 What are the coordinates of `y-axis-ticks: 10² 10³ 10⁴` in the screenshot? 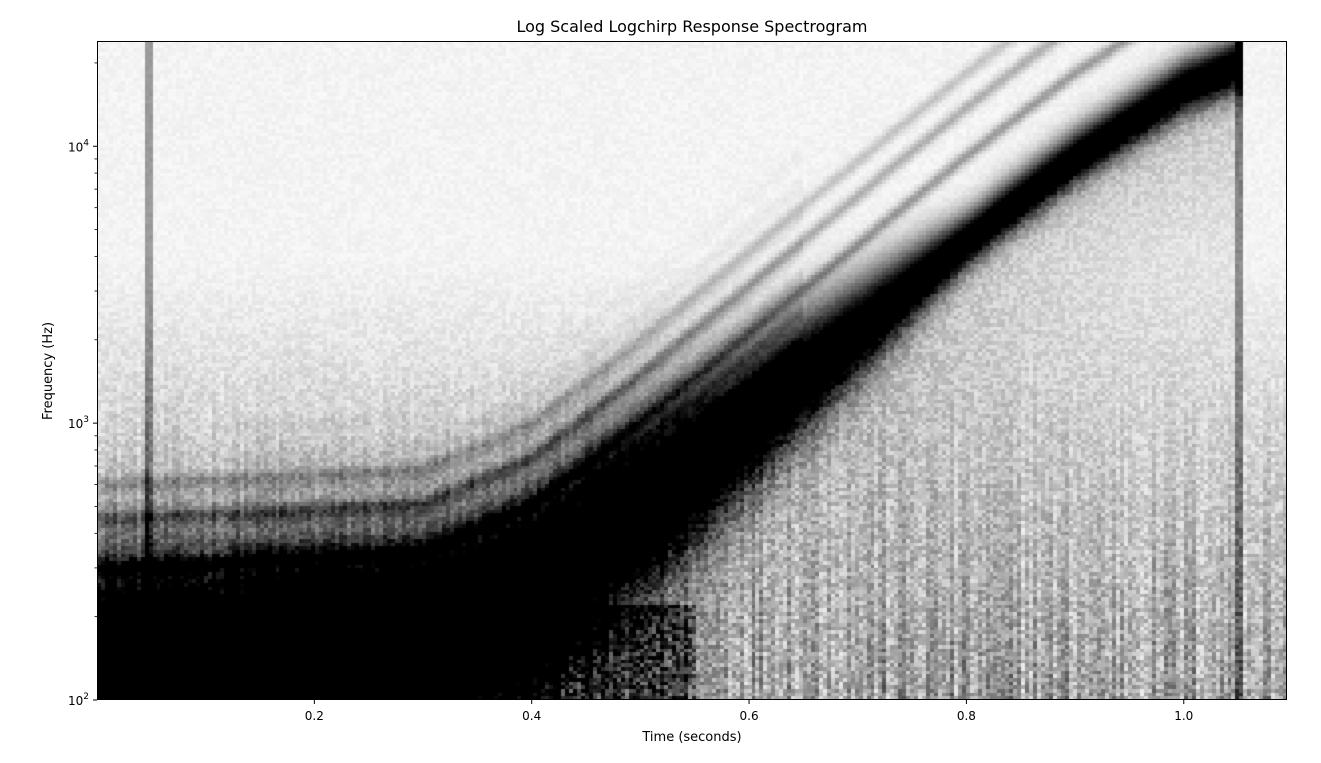 It's located at (82, 385).